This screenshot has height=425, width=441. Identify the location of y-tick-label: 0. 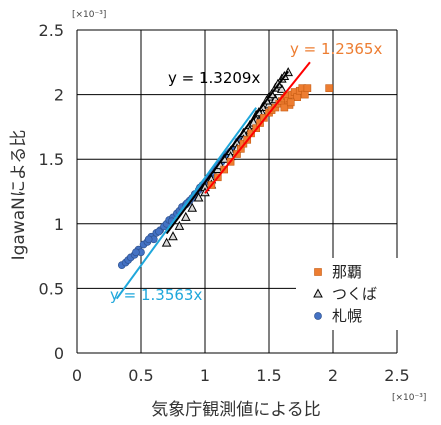
(59, 353).